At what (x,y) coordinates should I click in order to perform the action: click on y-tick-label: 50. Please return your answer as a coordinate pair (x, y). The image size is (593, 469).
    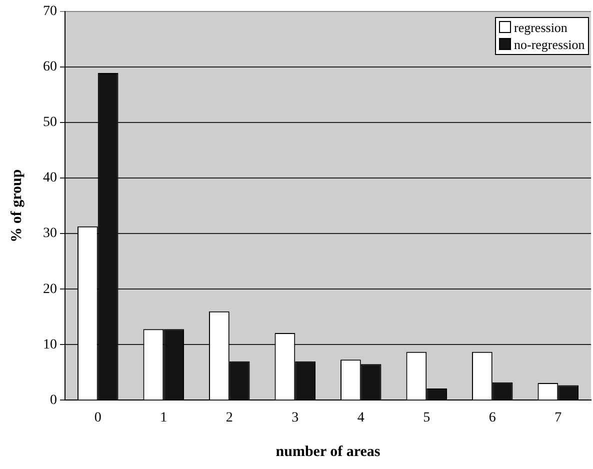
    Looking at the image, I should click on (50, 122).